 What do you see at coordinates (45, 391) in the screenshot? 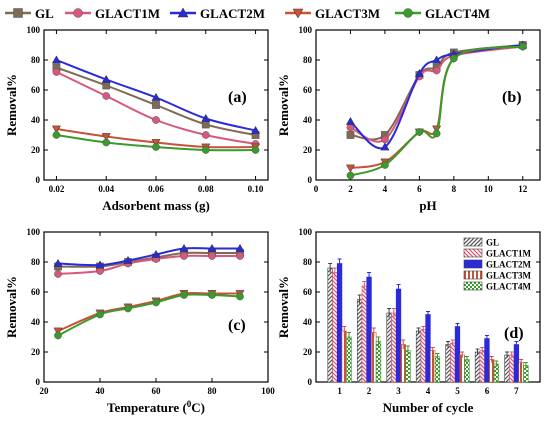
I see `x-tick-label: 20` at bounding box center [45, 391].